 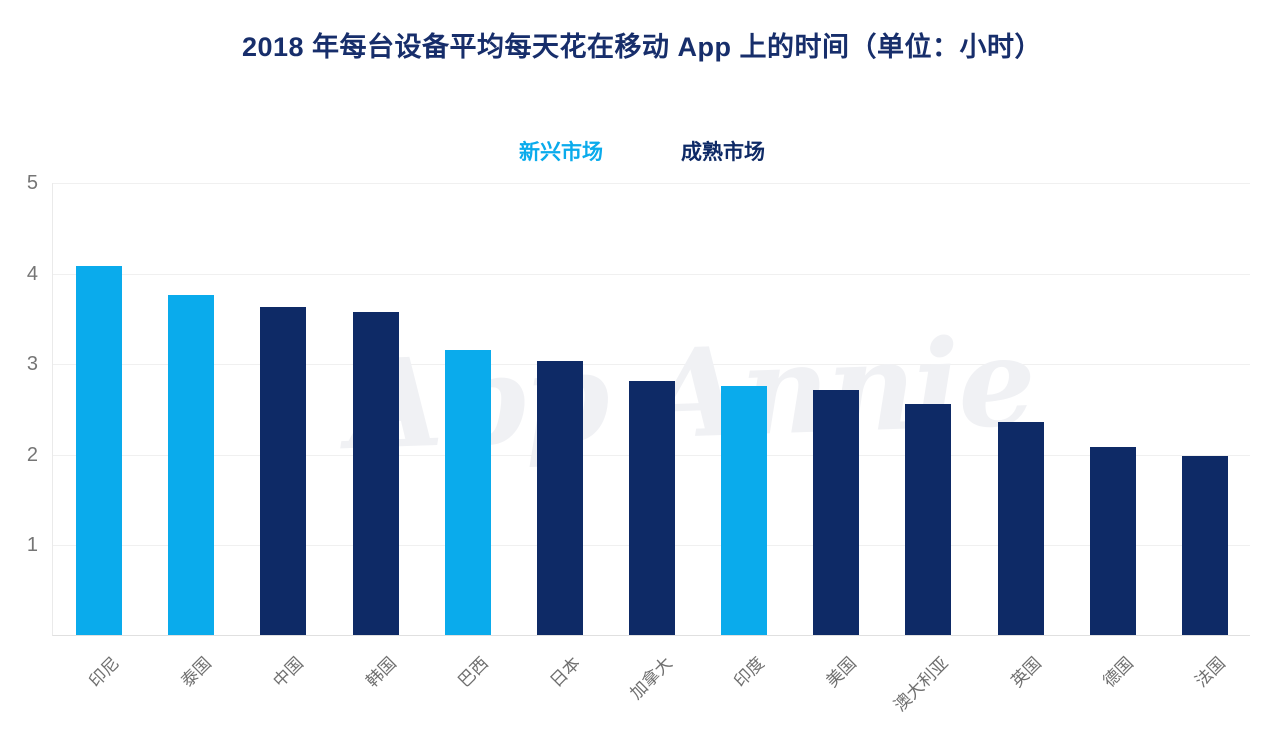 What do you see at coordinates (723, 152) in the screenshot?
I see `legend-item-mature-markets: 成熟市场` at bounding box center [723, 152].